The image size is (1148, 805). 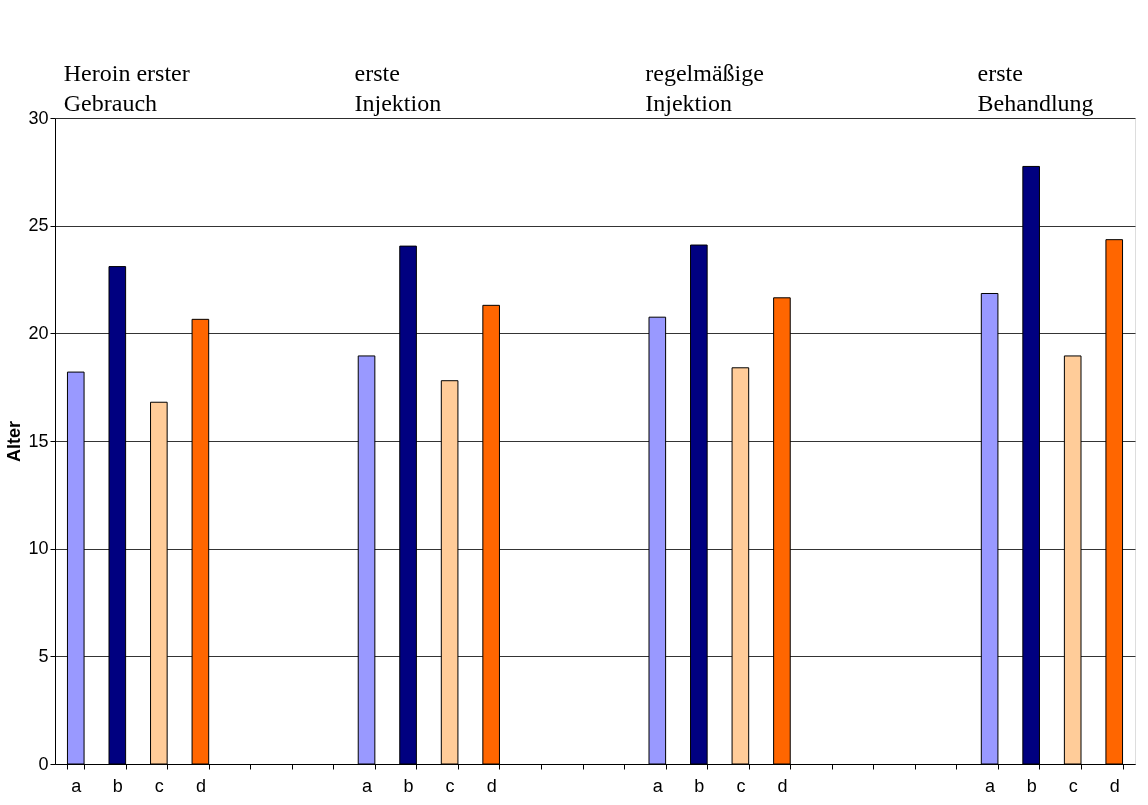 I want to click on y-tick-label: 0, so click(x=43, y=763).